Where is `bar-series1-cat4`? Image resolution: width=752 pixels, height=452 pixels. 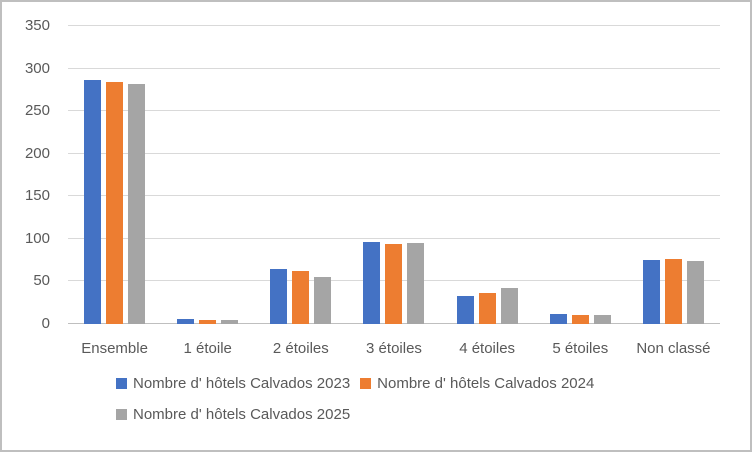
bar-series1-cat4 is located at coordinates (487, 308).